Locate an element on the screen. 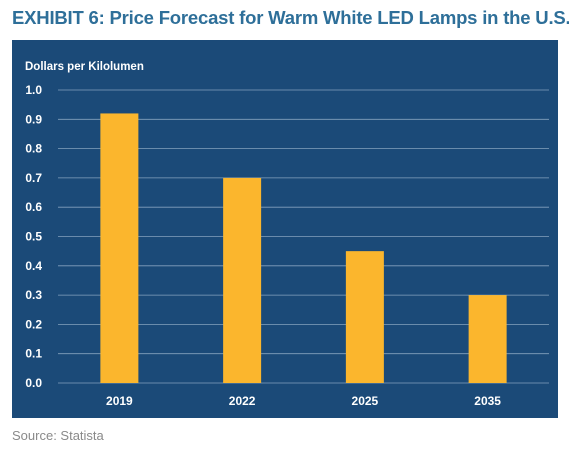  y-tick-label: 0.7 is located at coordinates (33, 178).